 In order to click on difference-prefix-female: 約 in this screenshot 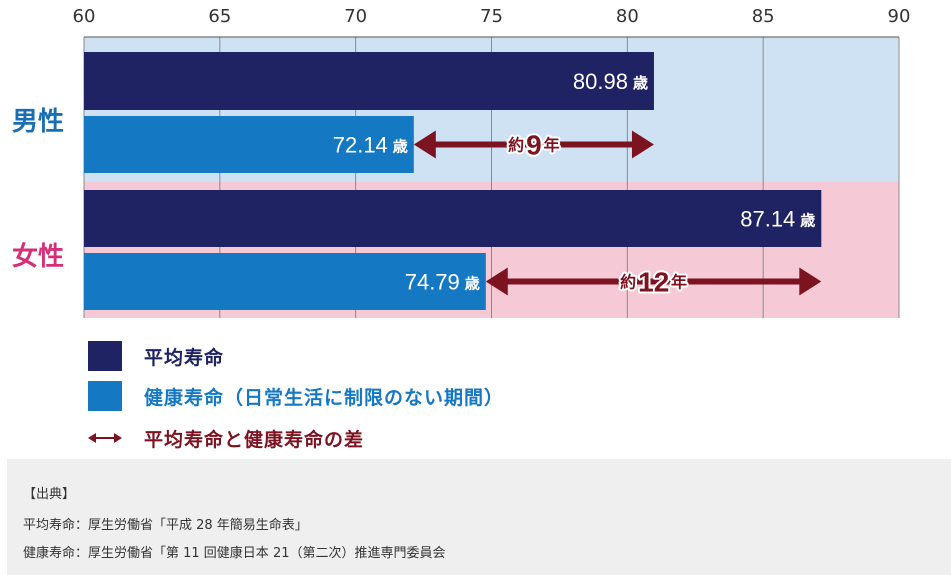, I will do `click(628, 282)`.